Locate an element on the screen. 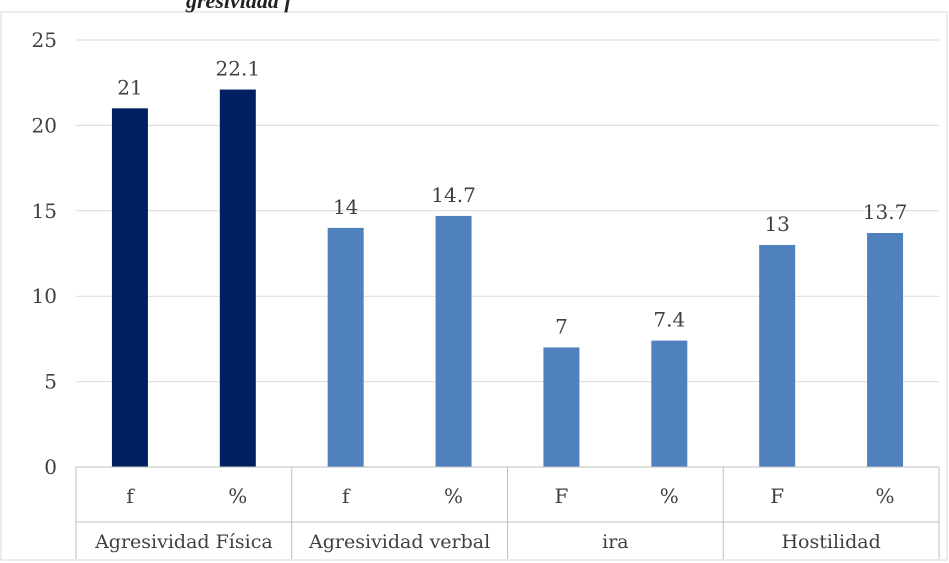  data-label: 22.1 is located at coordinates (238, 69).